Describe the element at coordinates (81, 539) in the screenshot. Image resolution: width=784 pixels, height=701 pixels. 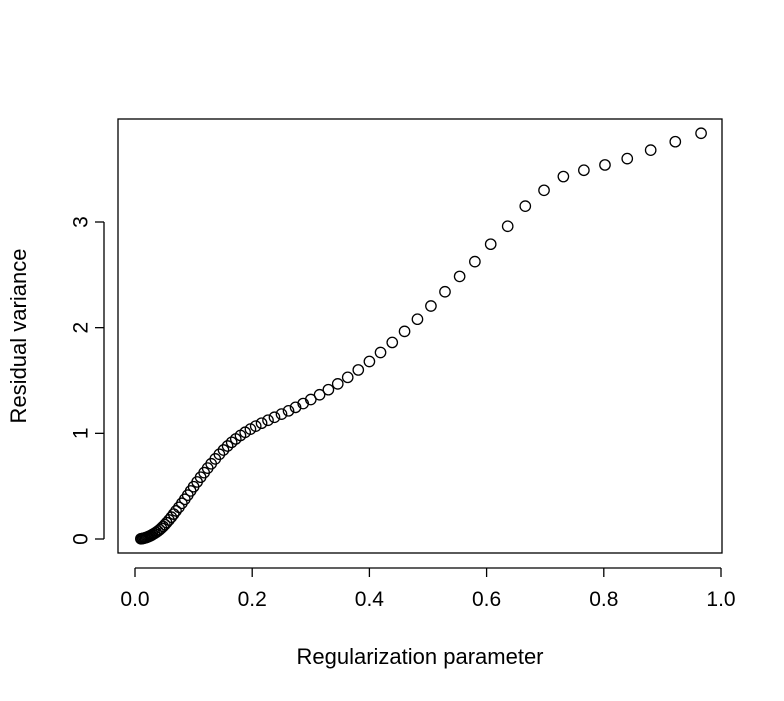
I see `y-tick-label: 0` at that location.